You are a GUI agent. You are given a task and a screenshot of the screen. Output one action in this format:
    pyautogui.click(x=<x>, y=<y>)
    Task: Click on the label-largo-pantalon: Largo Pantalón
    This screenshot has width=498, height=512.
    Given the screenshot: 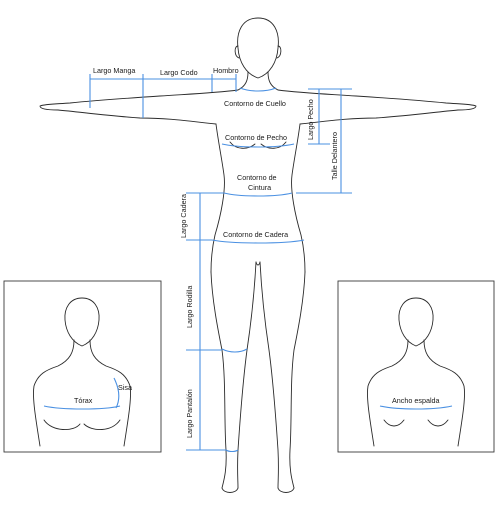 What is the action you would take?
    pyautogui.click(x=189, y=413)
    